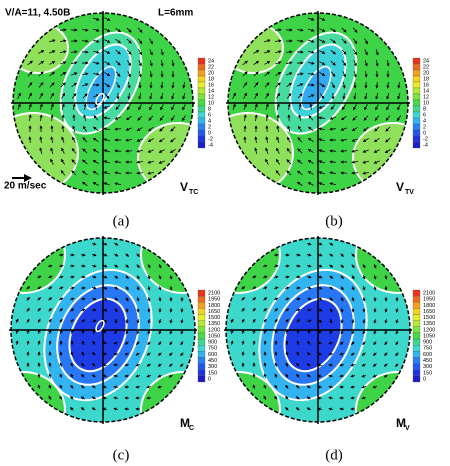  Describe the element at coordinates (429, 324) in the screenshot. I see `colorbar-label: 1350` at that location.